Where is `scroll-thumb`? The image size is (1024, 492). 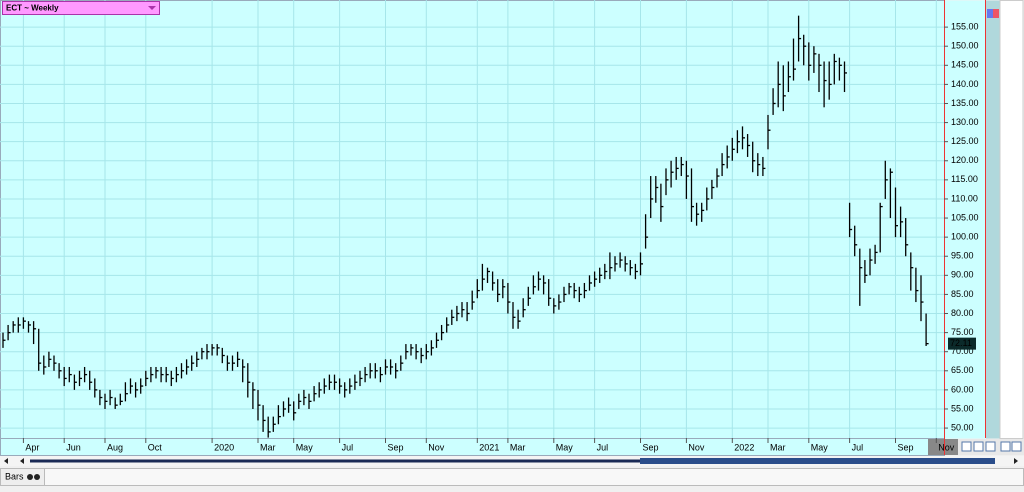
scroll-thumb is located at coordinates (817, 461).